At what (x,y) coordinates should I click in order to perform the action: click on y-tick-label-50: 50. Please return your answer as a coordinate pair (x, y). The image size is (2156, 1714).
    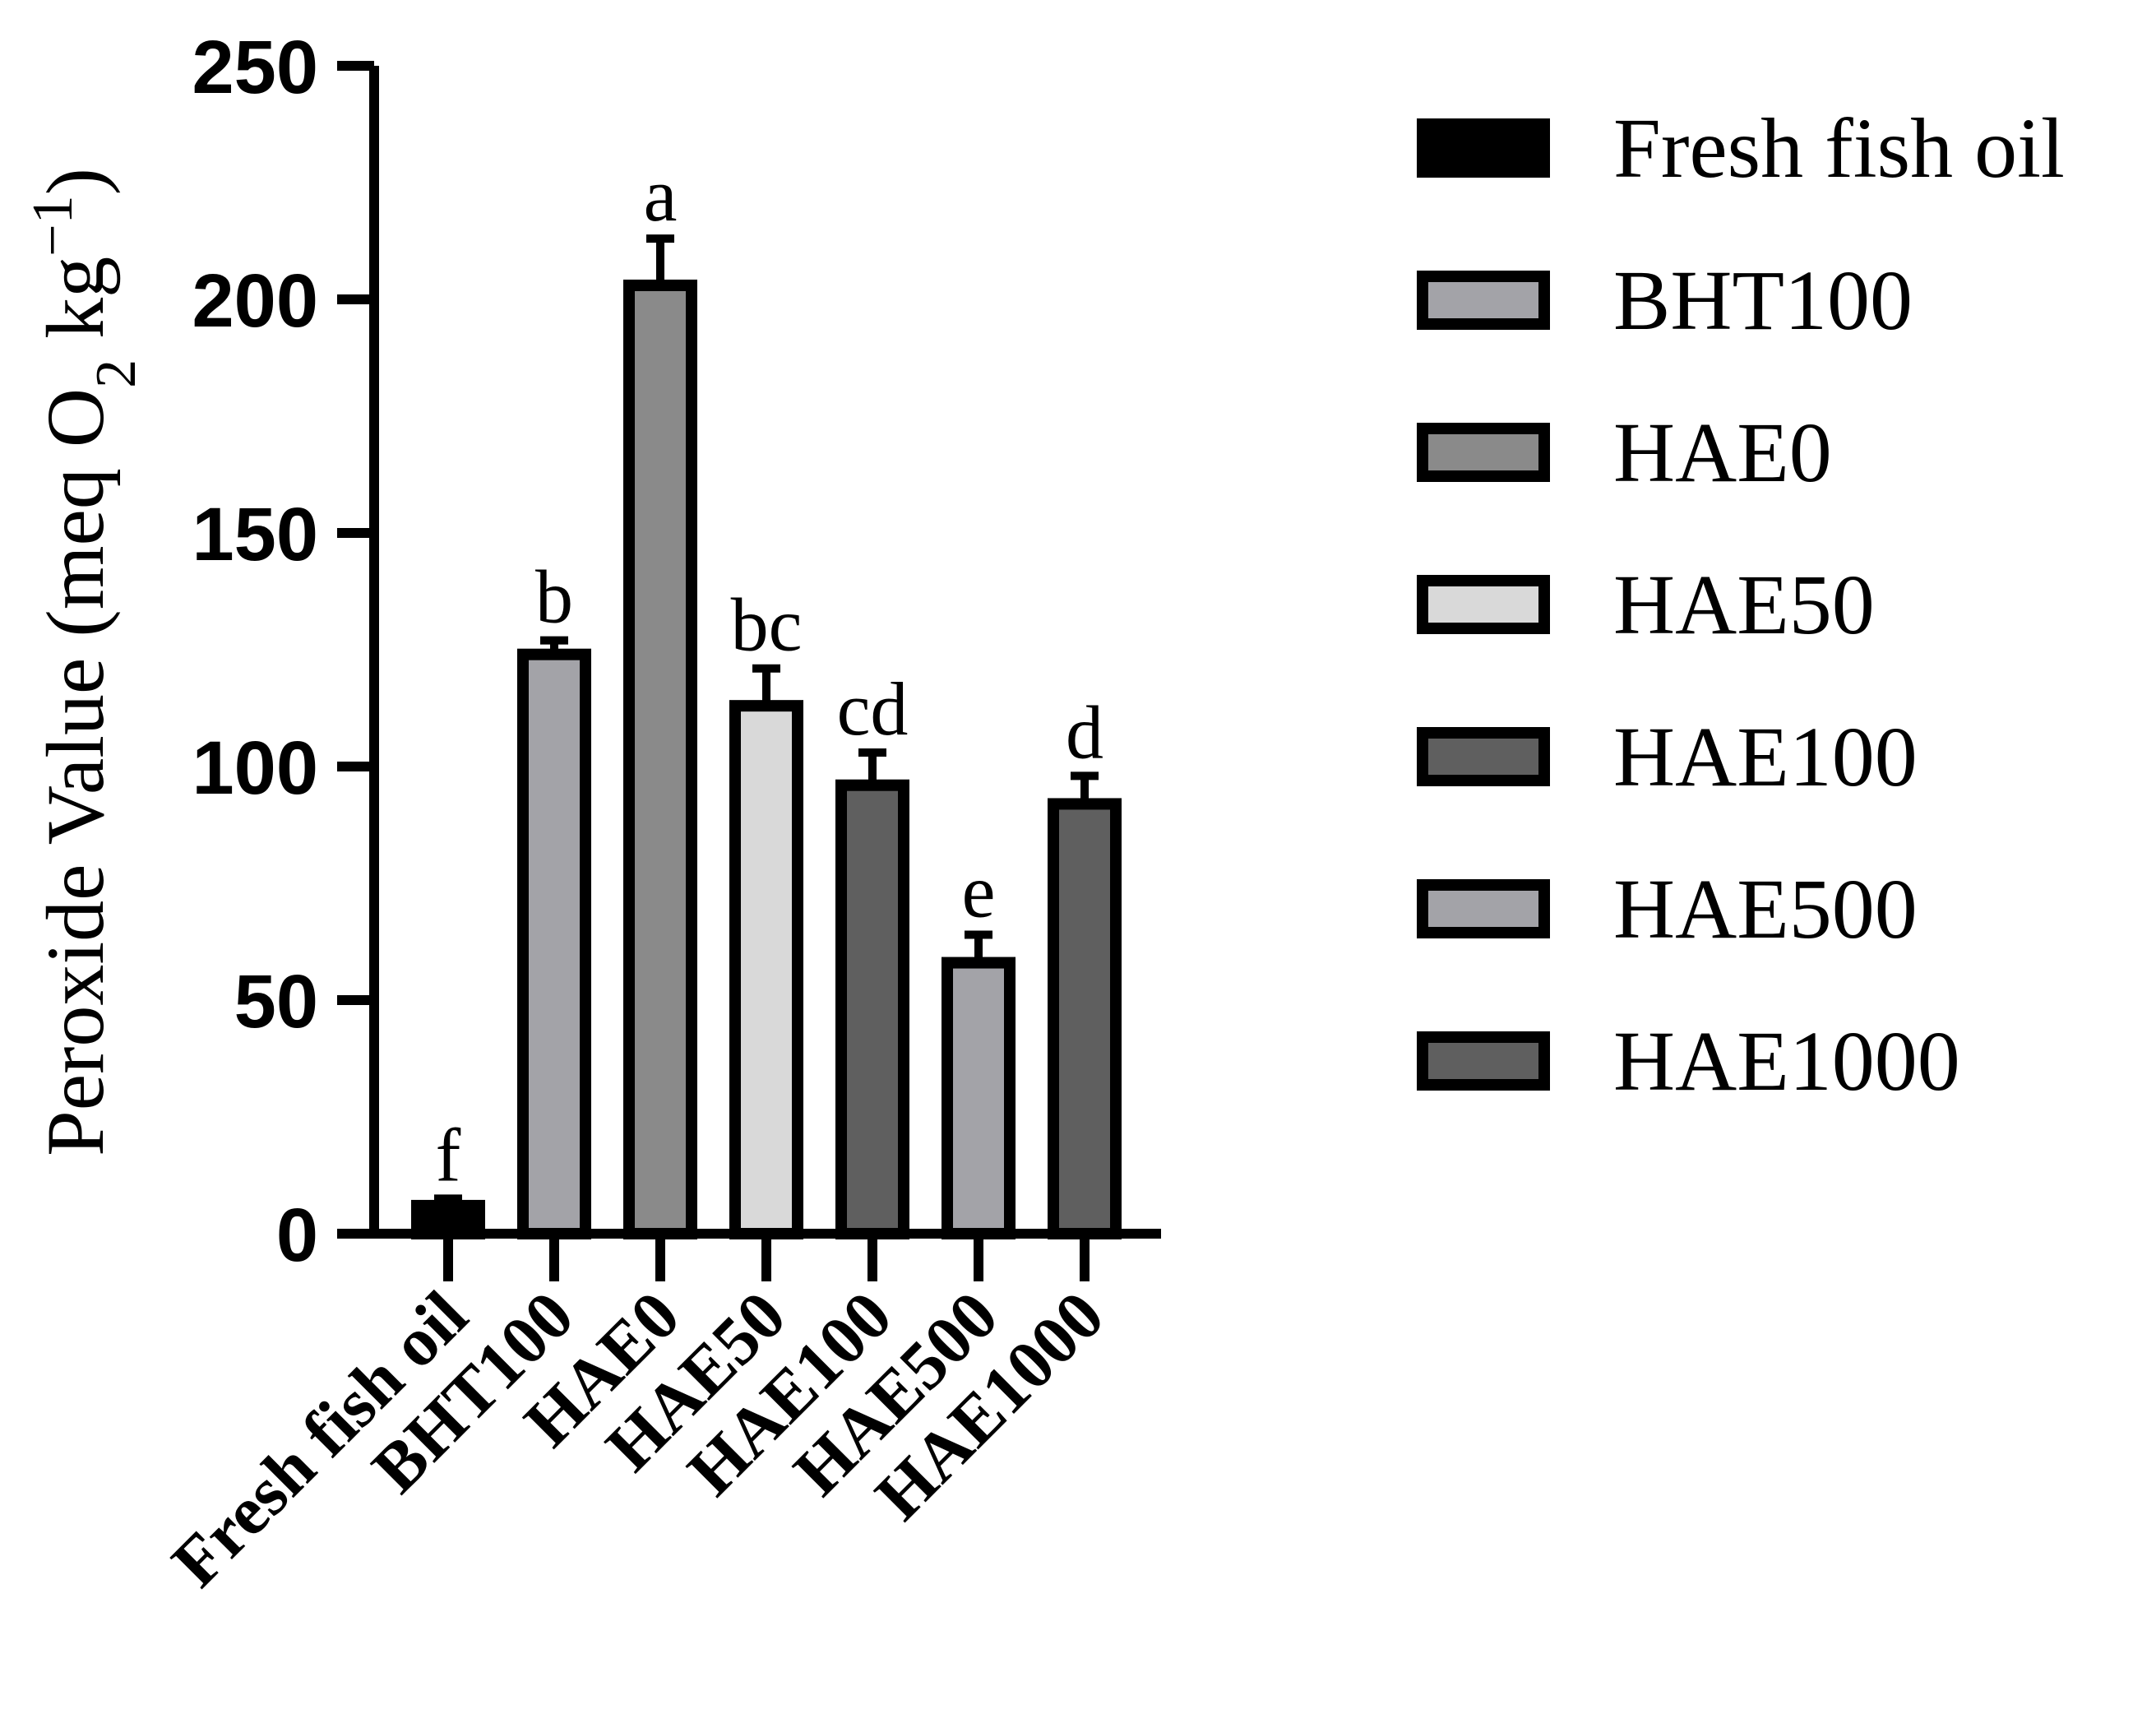
    Looking at the image, I should click on (276, 1002).